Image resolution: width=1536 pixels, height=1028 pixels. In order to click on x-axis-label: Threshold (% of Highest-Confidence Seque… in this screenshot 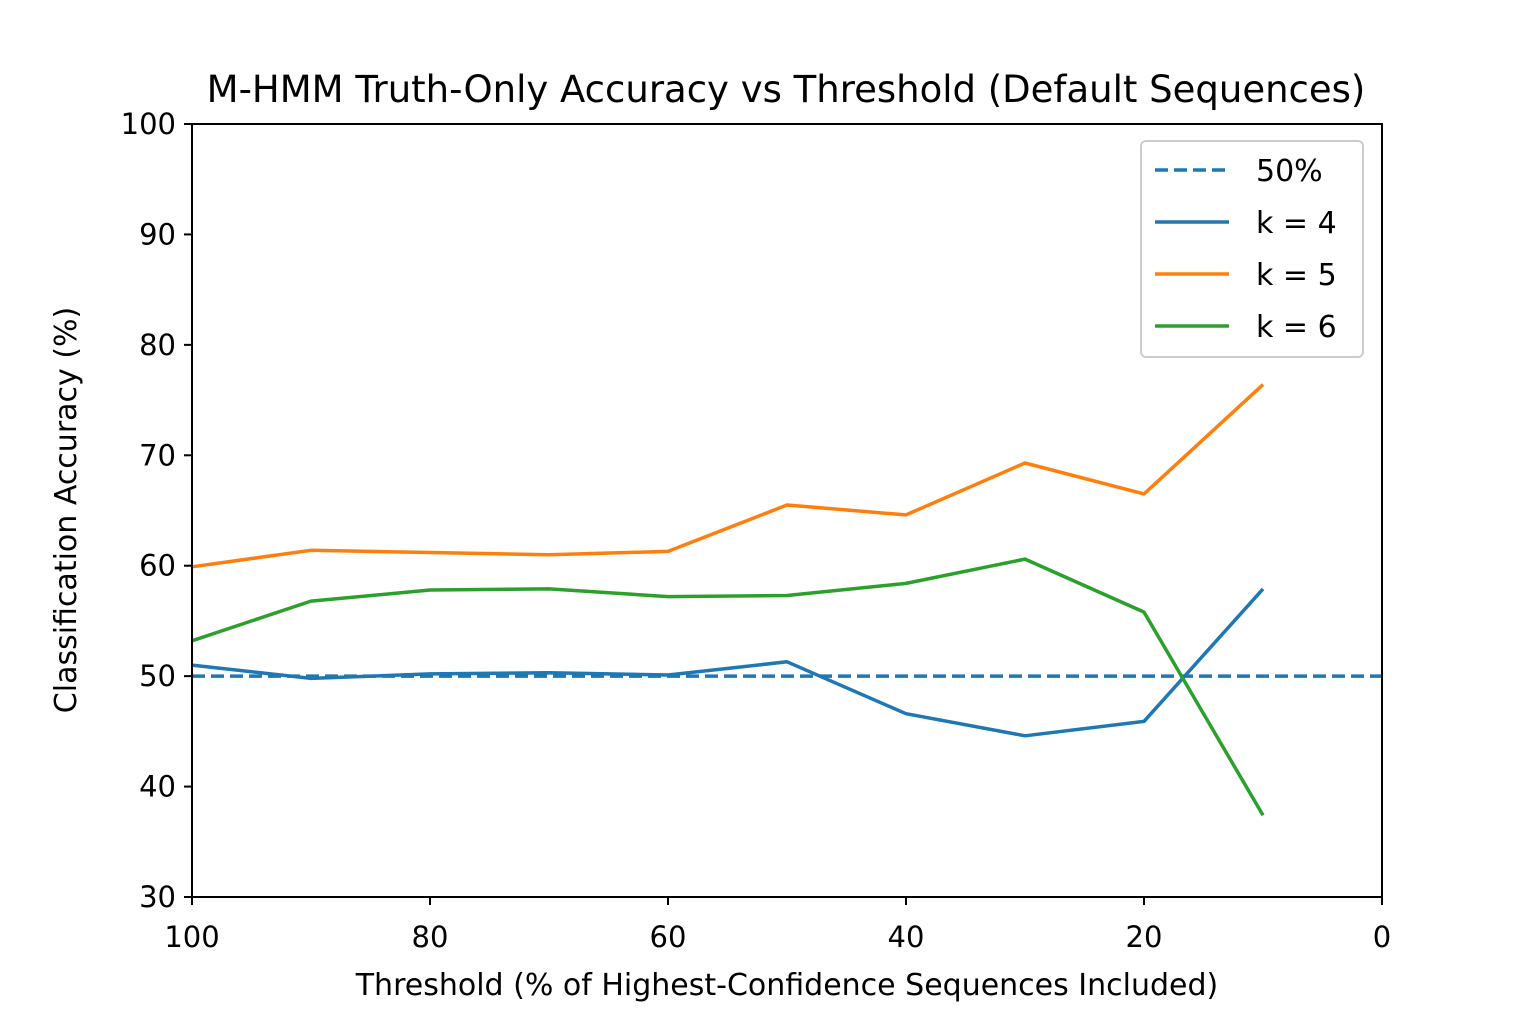, I will do `click(787, 985)`.